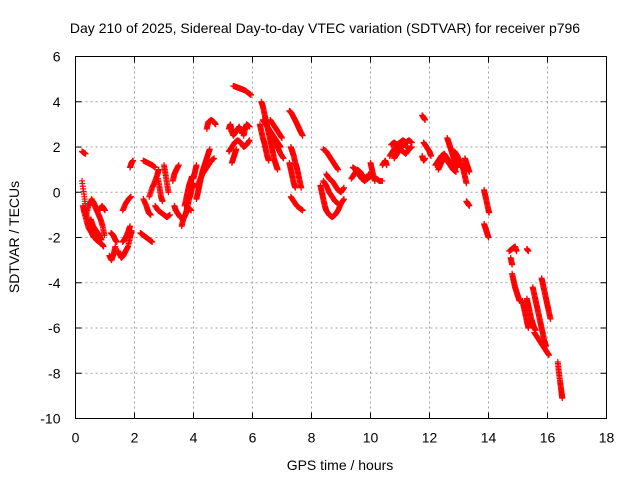  I want to click on y-tick-label: 0, so click(57, 192).